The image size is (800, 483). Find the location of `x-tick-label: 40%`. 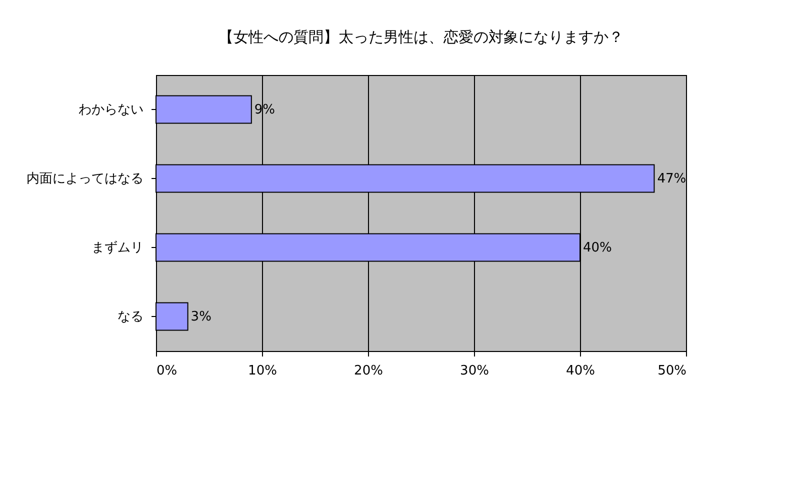

x-tick-label: 40% is located at coordinates (580, 371).